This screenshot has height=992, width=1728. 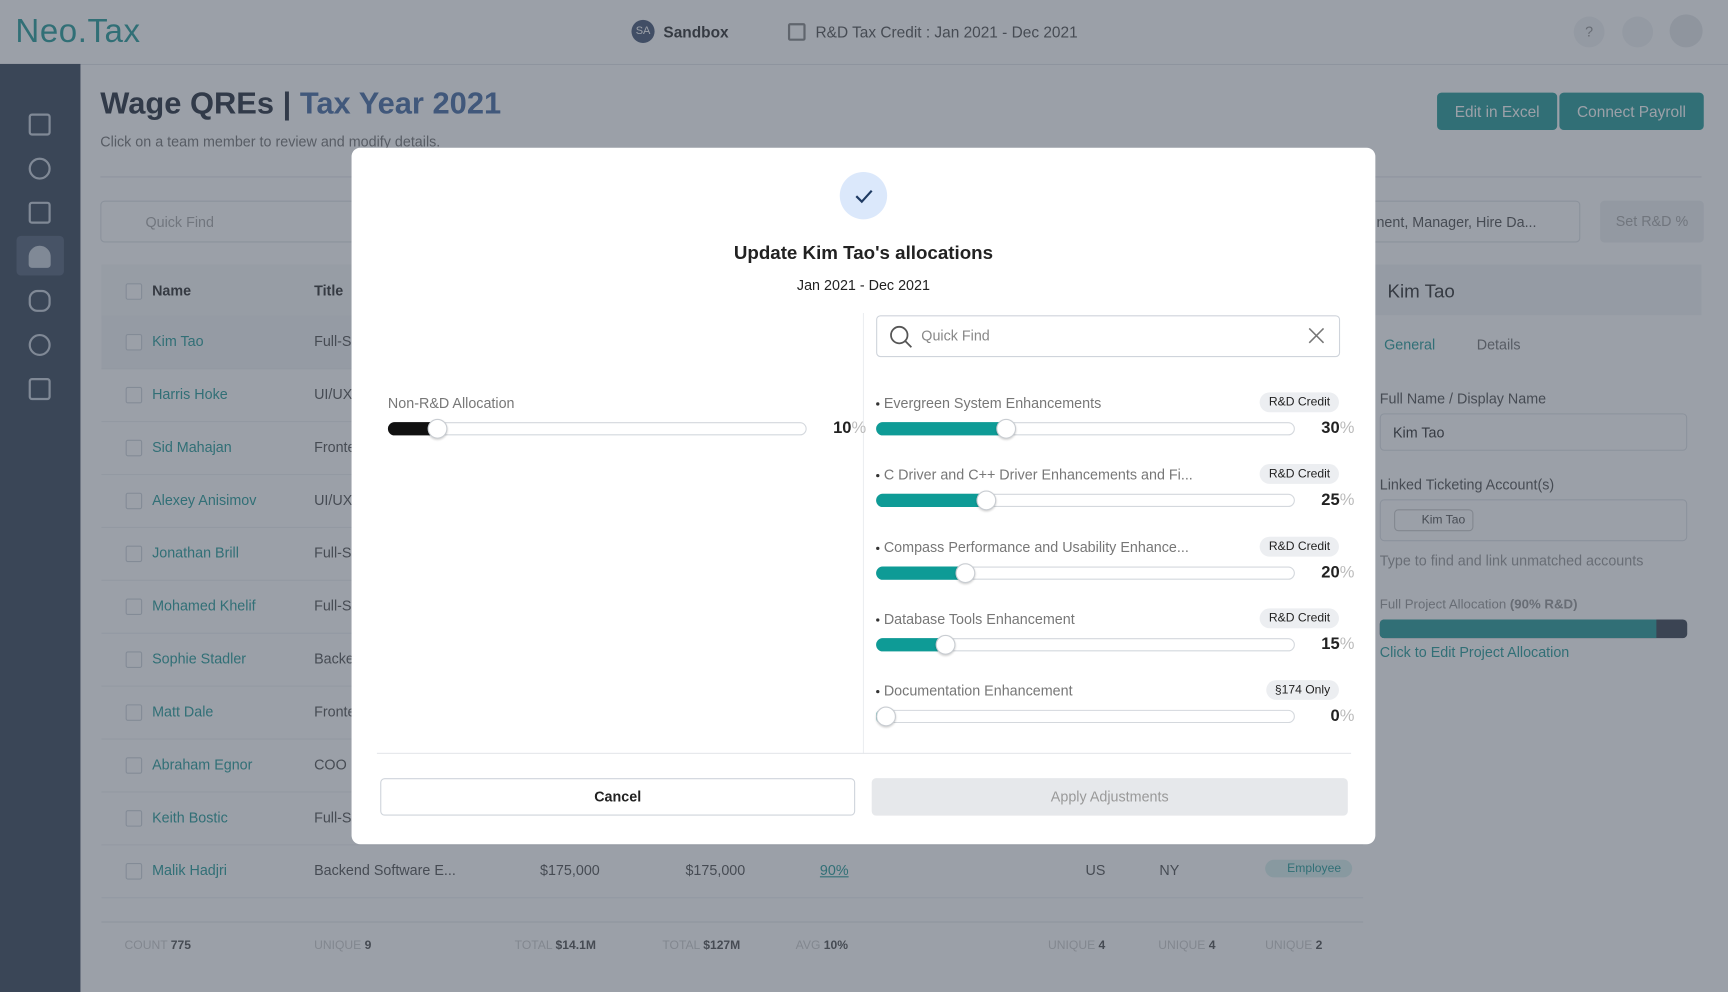 What do you see at coordinates (1316, 335) in the screenshot?
I see `clear-icon` at bounding box center [1316, 335].